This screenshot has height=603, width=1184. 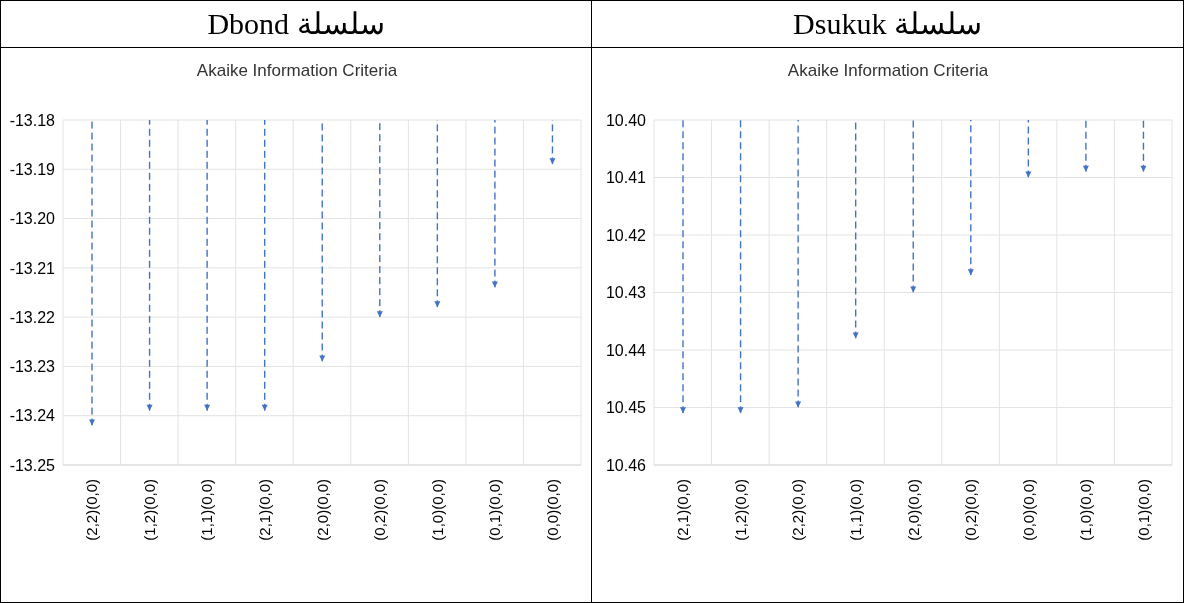 What do you see at coordinates (626, 120) in the screenshot?
I see `y-tick-label: 10.40` at bounding box center [626, 120].